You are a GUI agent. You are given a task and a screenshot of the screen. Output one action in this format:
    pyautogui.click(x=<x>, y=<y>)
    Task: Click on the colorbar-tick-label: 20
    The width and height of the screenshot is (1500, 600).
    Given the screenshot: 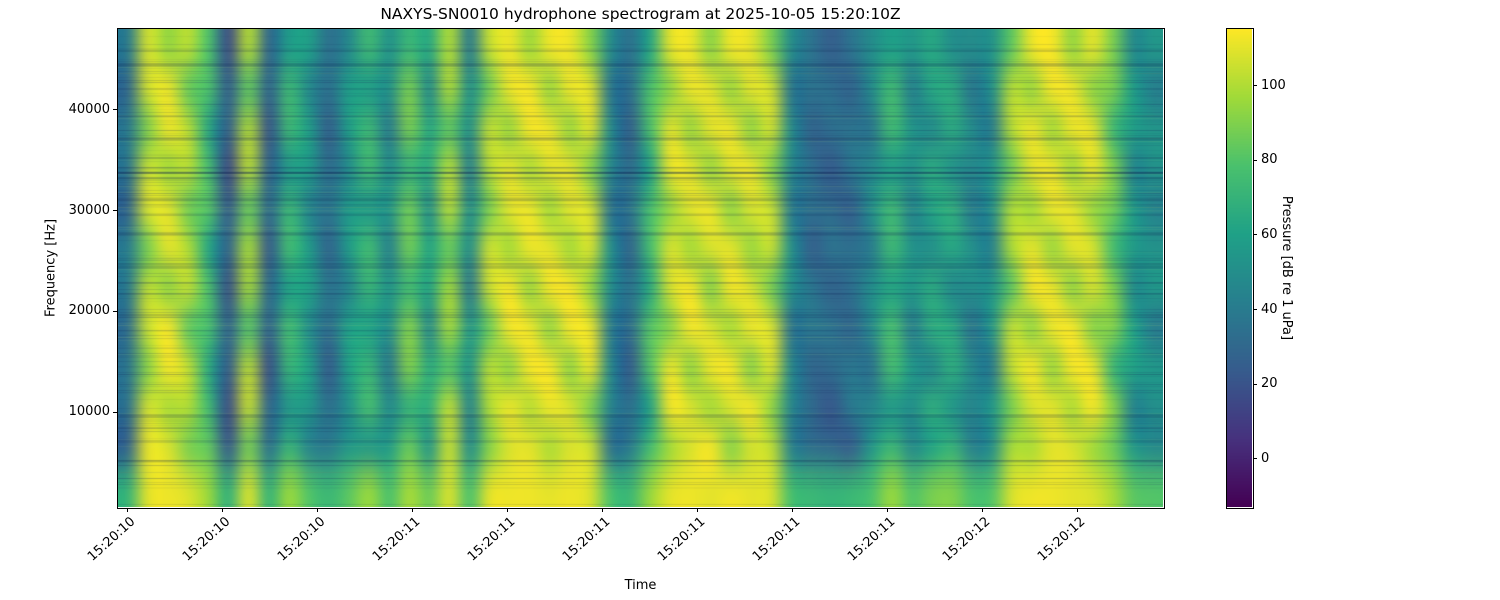 What is the action you would take?
    pyautogui.click(x=1269, y=383)
    